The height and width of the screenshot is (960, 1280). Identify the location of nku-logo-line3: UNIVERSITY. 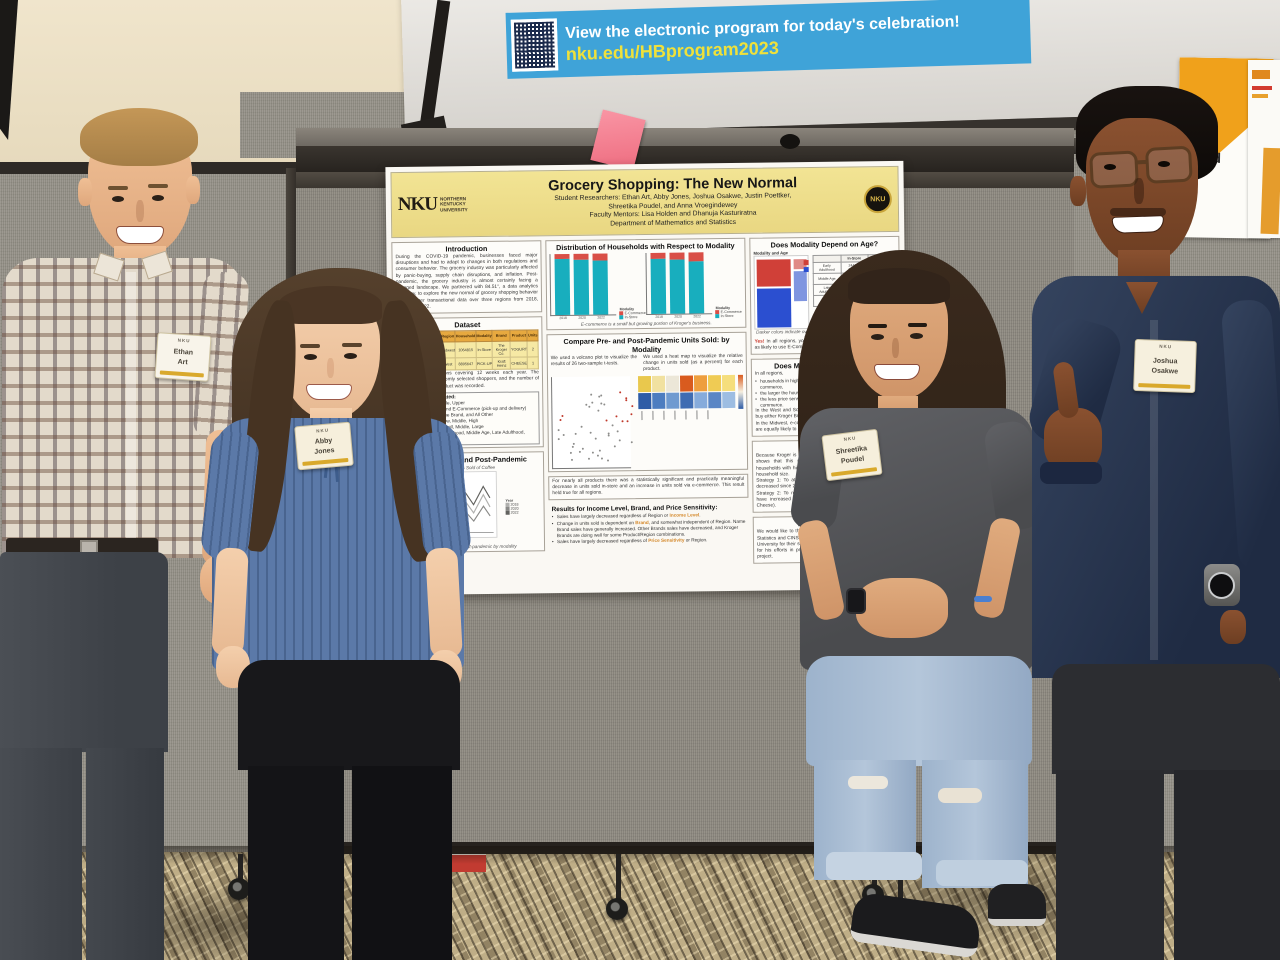
(454, 209).